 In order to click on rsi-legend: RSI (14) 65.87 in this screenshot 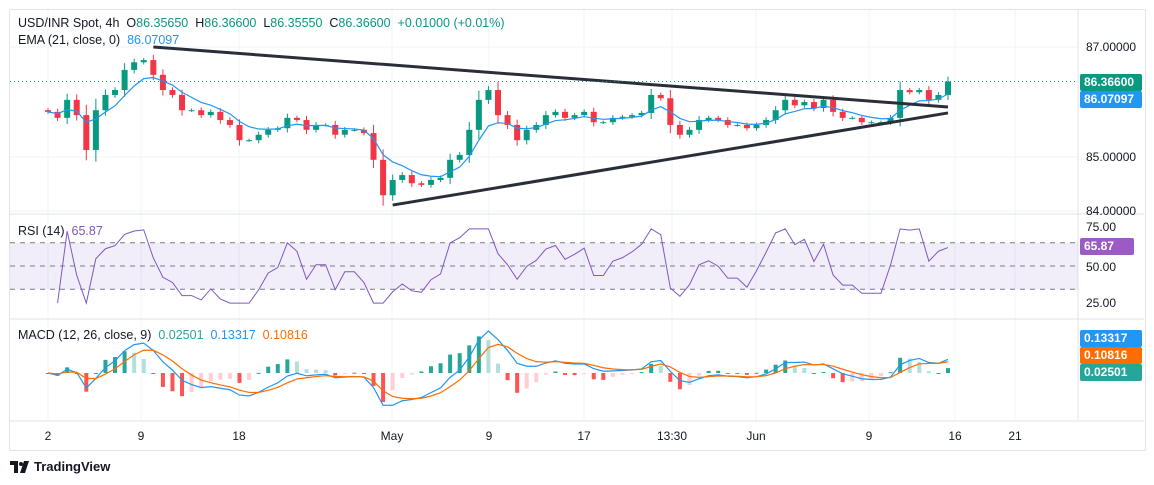, I will do `click(60, 231)`.